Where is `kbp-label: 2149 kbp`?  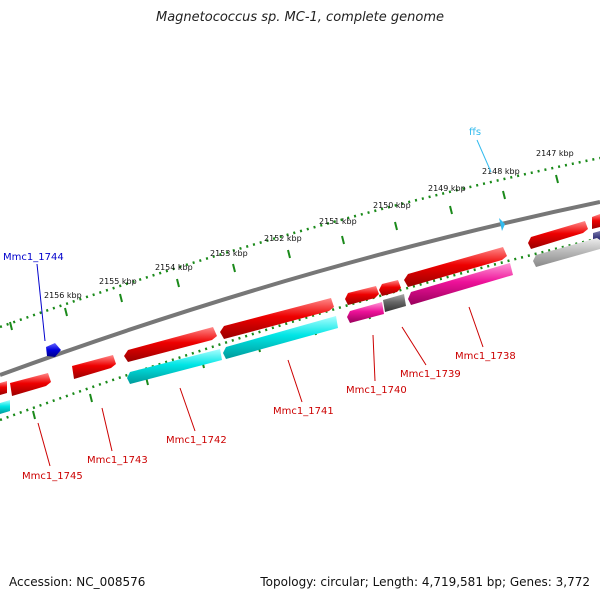
kbp-label: 2149 kbp is located at coordinates (447, 188).